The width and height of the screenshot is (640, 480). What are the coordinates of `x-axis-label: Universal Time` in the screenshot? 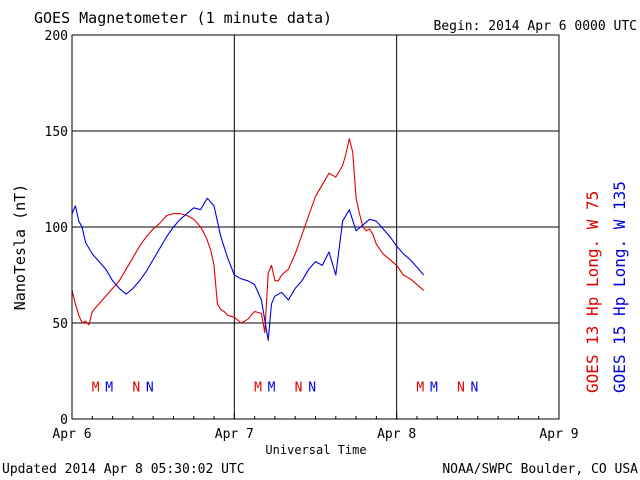 It's located at (315, 450).